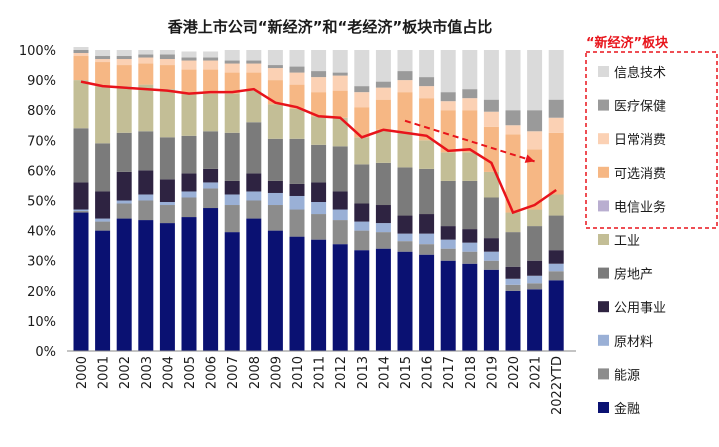  Describe the element at coordinates (363, 372) in the screenshot. I see `x-tick-label: 2013` at that location.